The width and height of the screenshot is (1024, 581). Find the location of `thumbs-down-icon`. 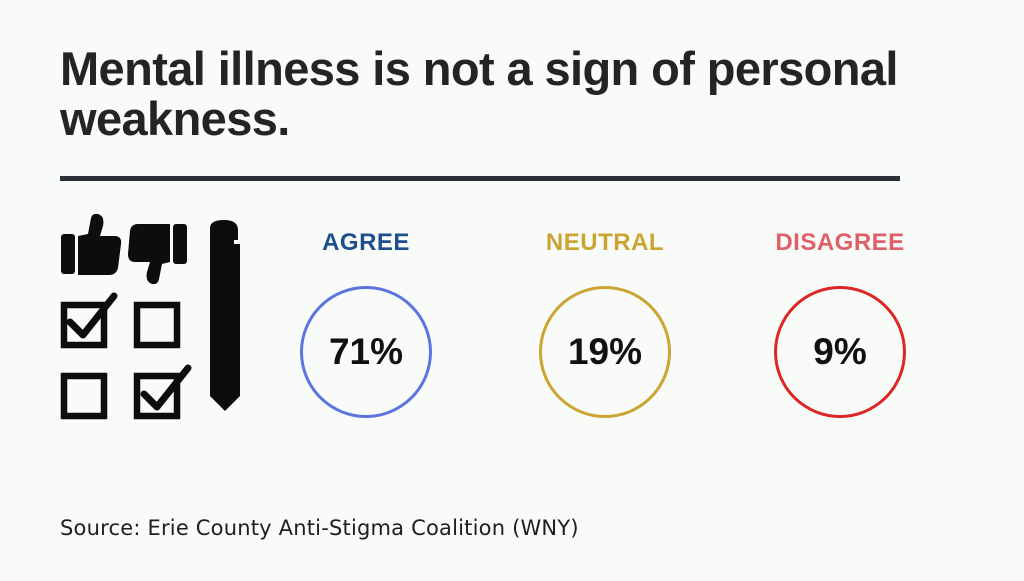

thumbs-down-icon is located at coordinates (157, 254).